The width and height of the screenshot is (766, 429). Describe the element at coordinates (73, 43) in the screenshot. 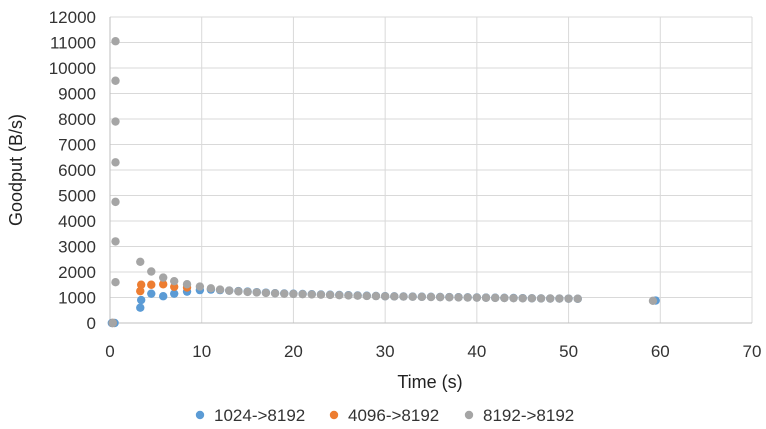

I see `y-tick-label: 11000` at that location.